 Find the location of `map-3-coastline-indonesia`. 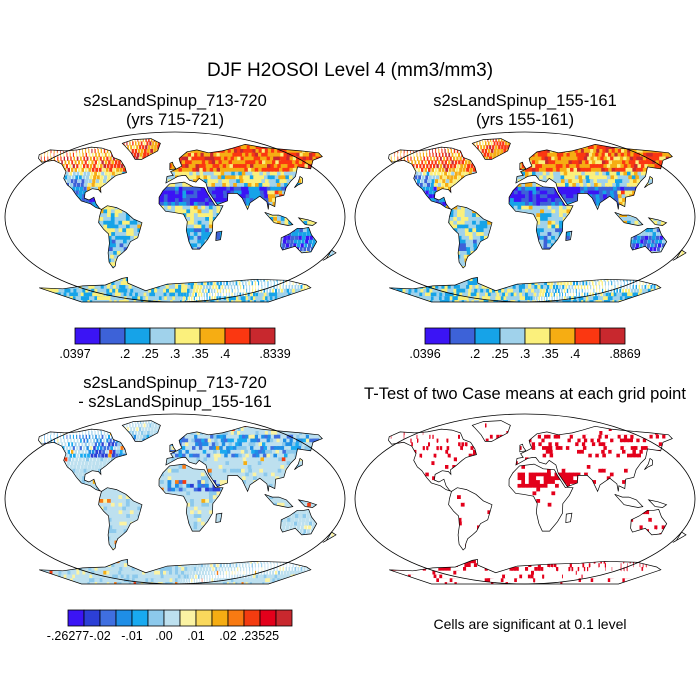

map-3-coastline-indonesia is located at coordinates (279, 500).